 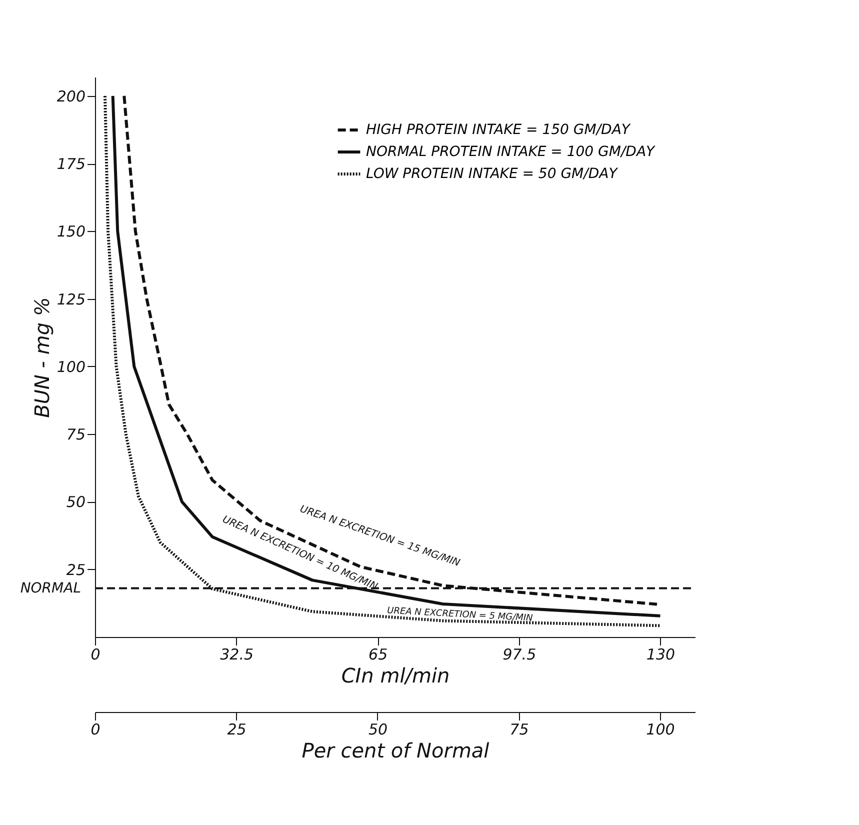 I want to click on legend-label: LOW PROTEIN INTAKE = 50 GM/DAY, so click(x=492, y=174).